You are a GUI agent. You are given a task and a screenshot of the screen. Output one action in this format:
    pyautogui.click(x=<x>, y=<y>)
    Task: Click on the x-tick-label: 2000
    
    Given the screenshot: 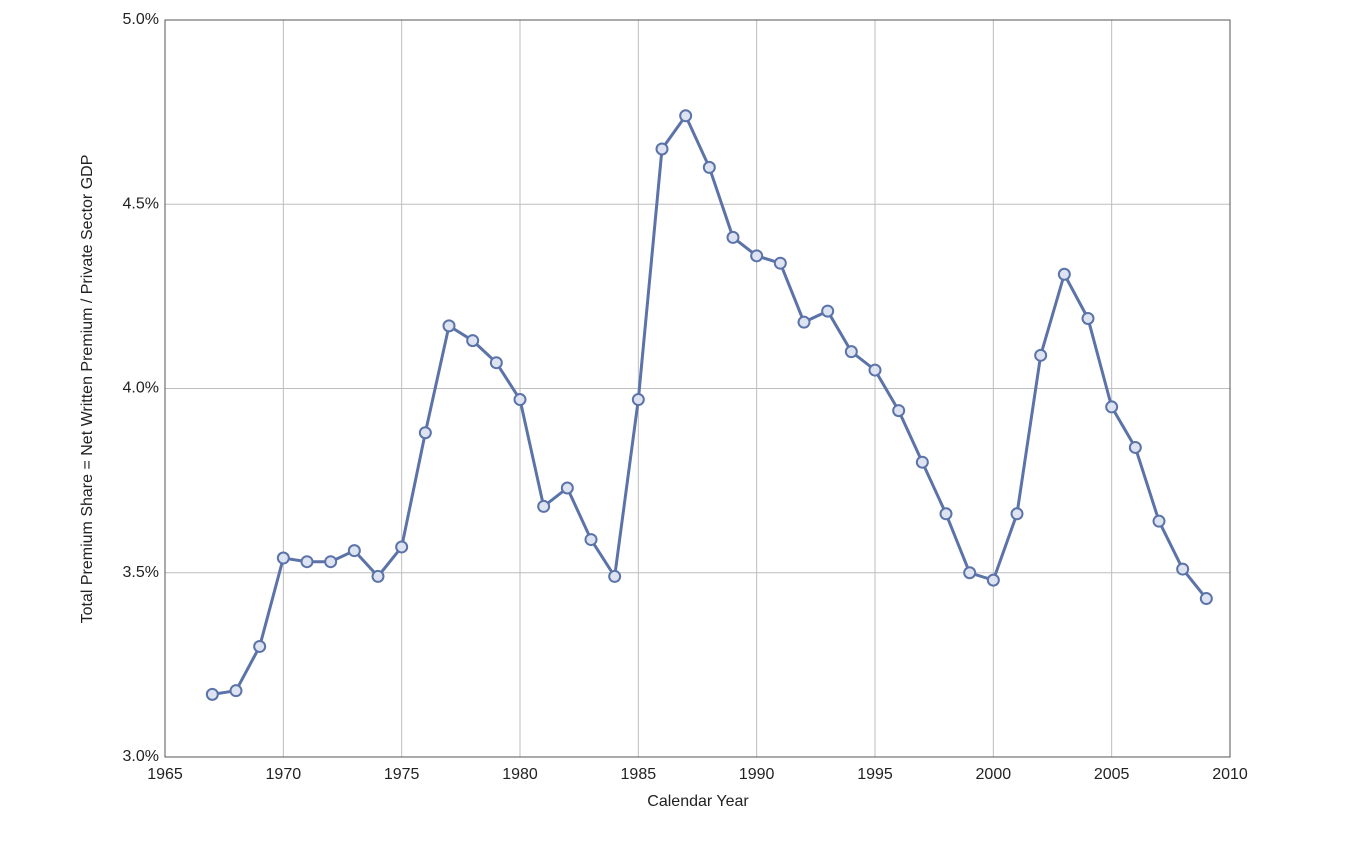 What is the action you would take?
    pyautogui.click(x=994, y=774)
    